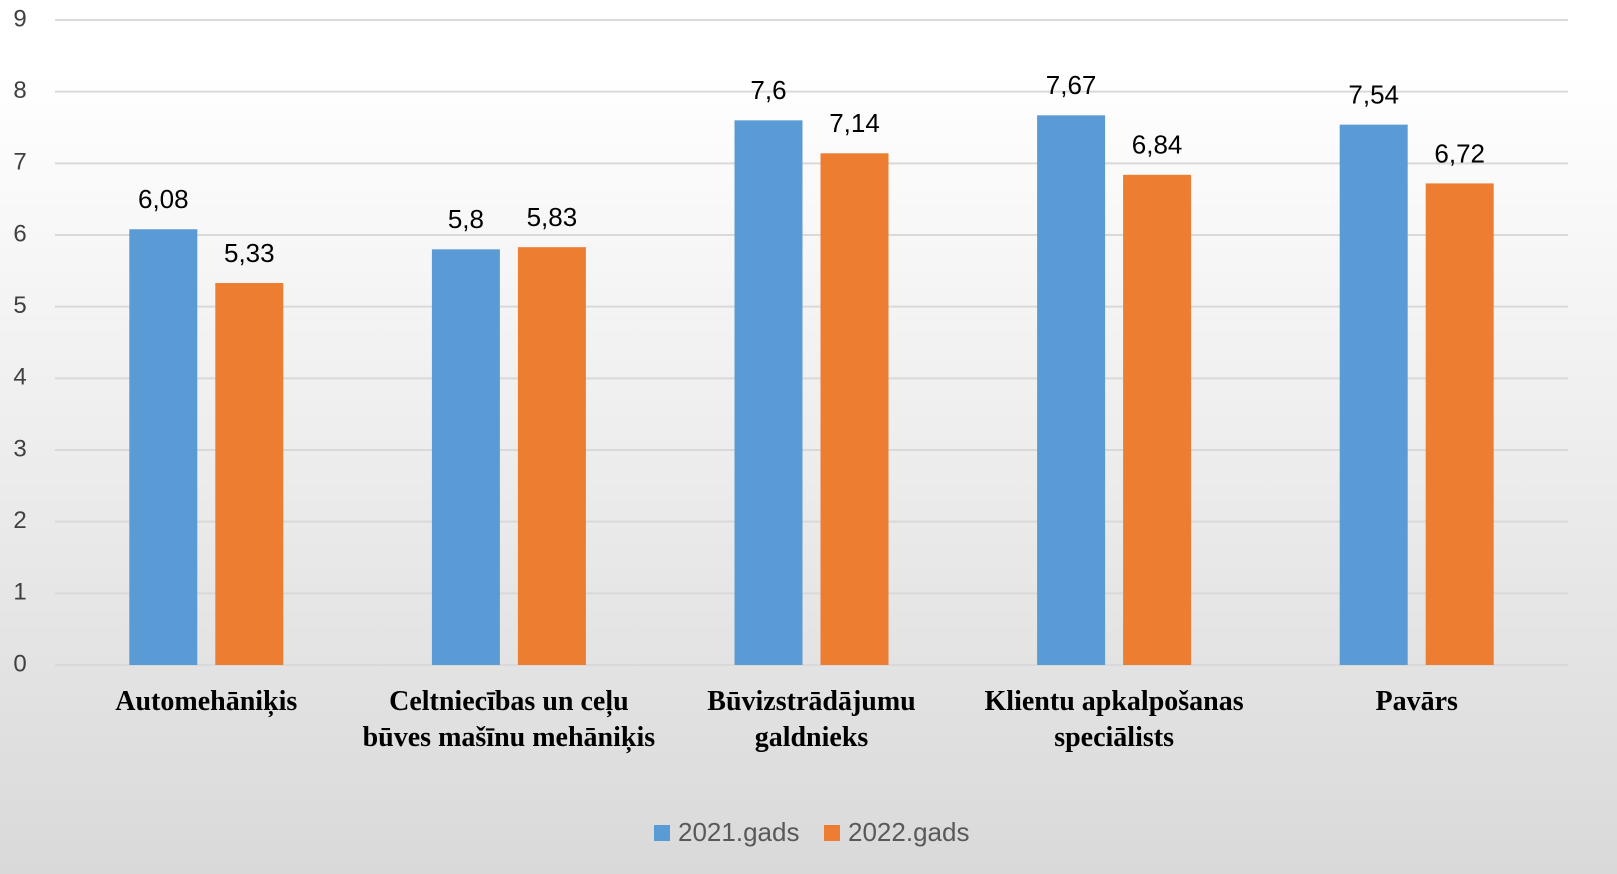  Describe the element at coordinates (1071, 85) in the screenshot. I see `data-label: 7,67` at that location.